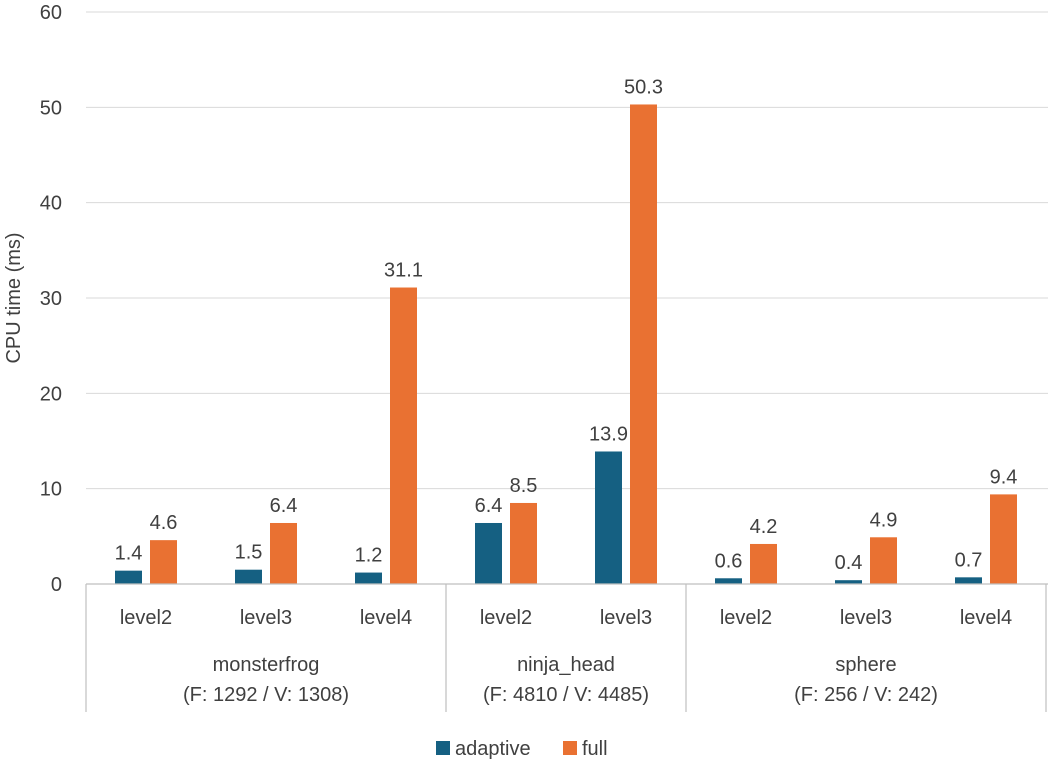  I want to click on y-tick-label: 0, so click(56, 585).